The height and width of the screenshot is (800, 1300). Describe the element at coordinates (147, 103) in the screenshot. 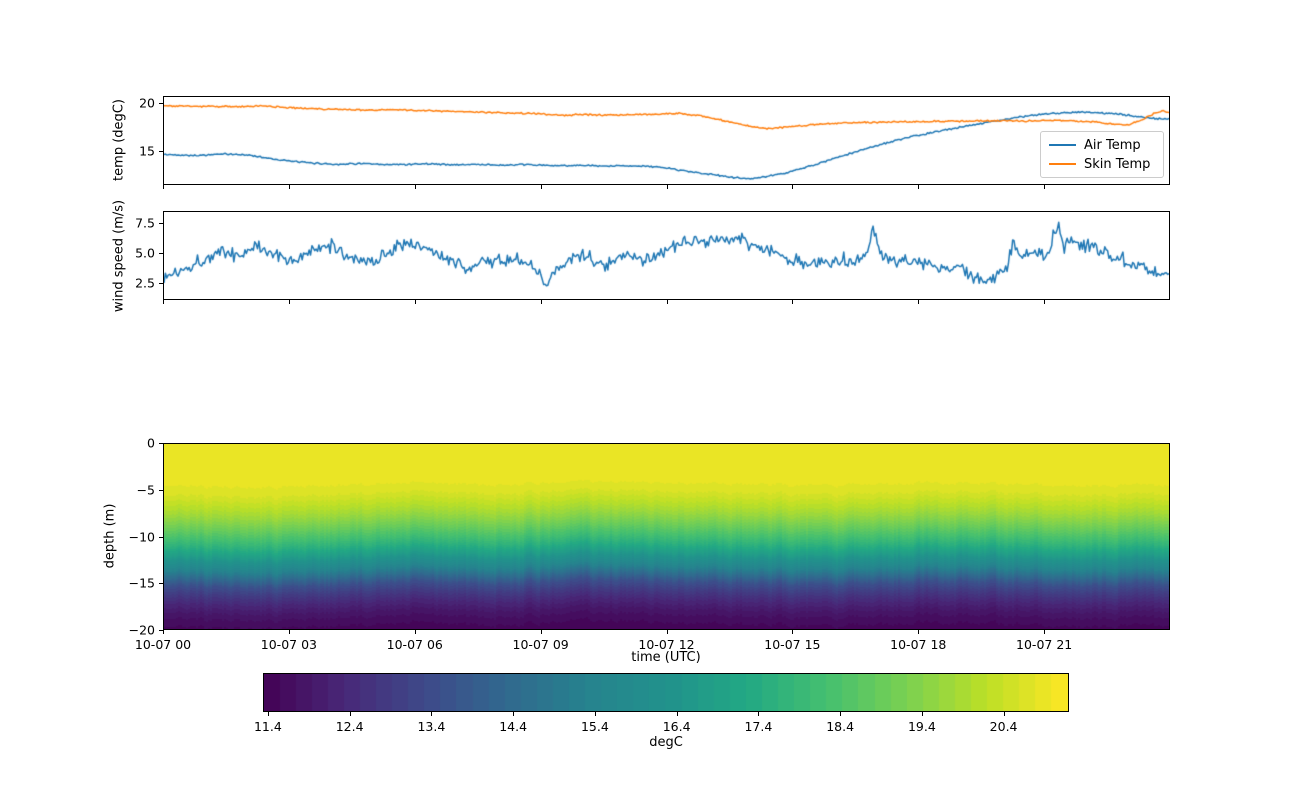

I see `y-tick-label: 20` at that location.